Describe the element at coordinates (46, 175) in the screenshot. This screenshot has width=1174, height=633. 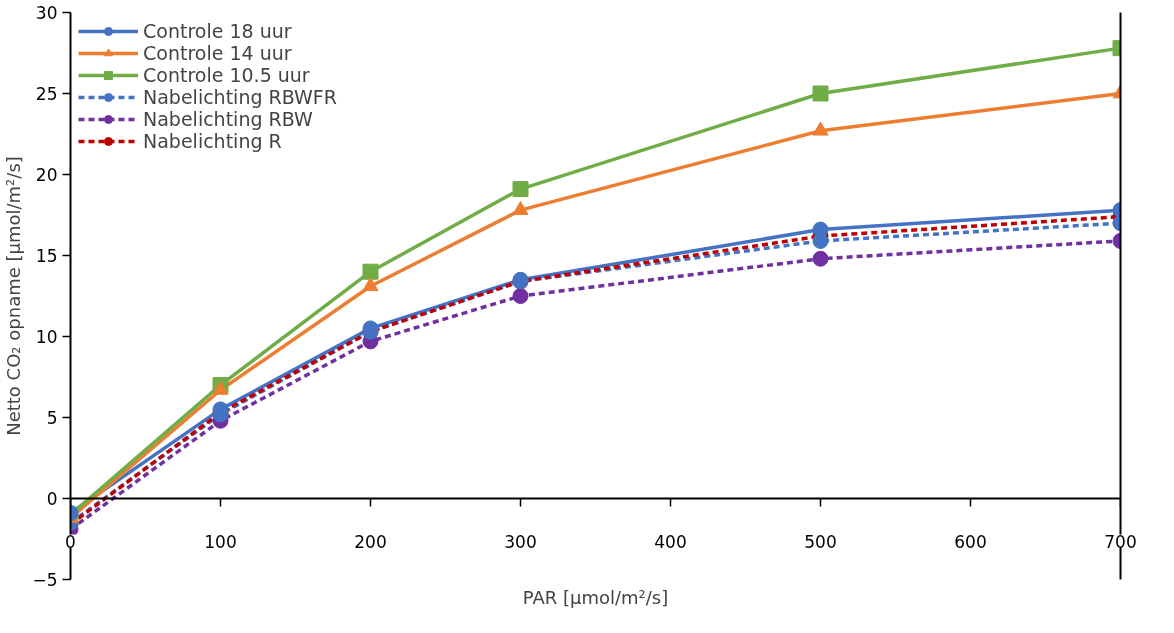
I see `y-tick-label: 20` at that location.